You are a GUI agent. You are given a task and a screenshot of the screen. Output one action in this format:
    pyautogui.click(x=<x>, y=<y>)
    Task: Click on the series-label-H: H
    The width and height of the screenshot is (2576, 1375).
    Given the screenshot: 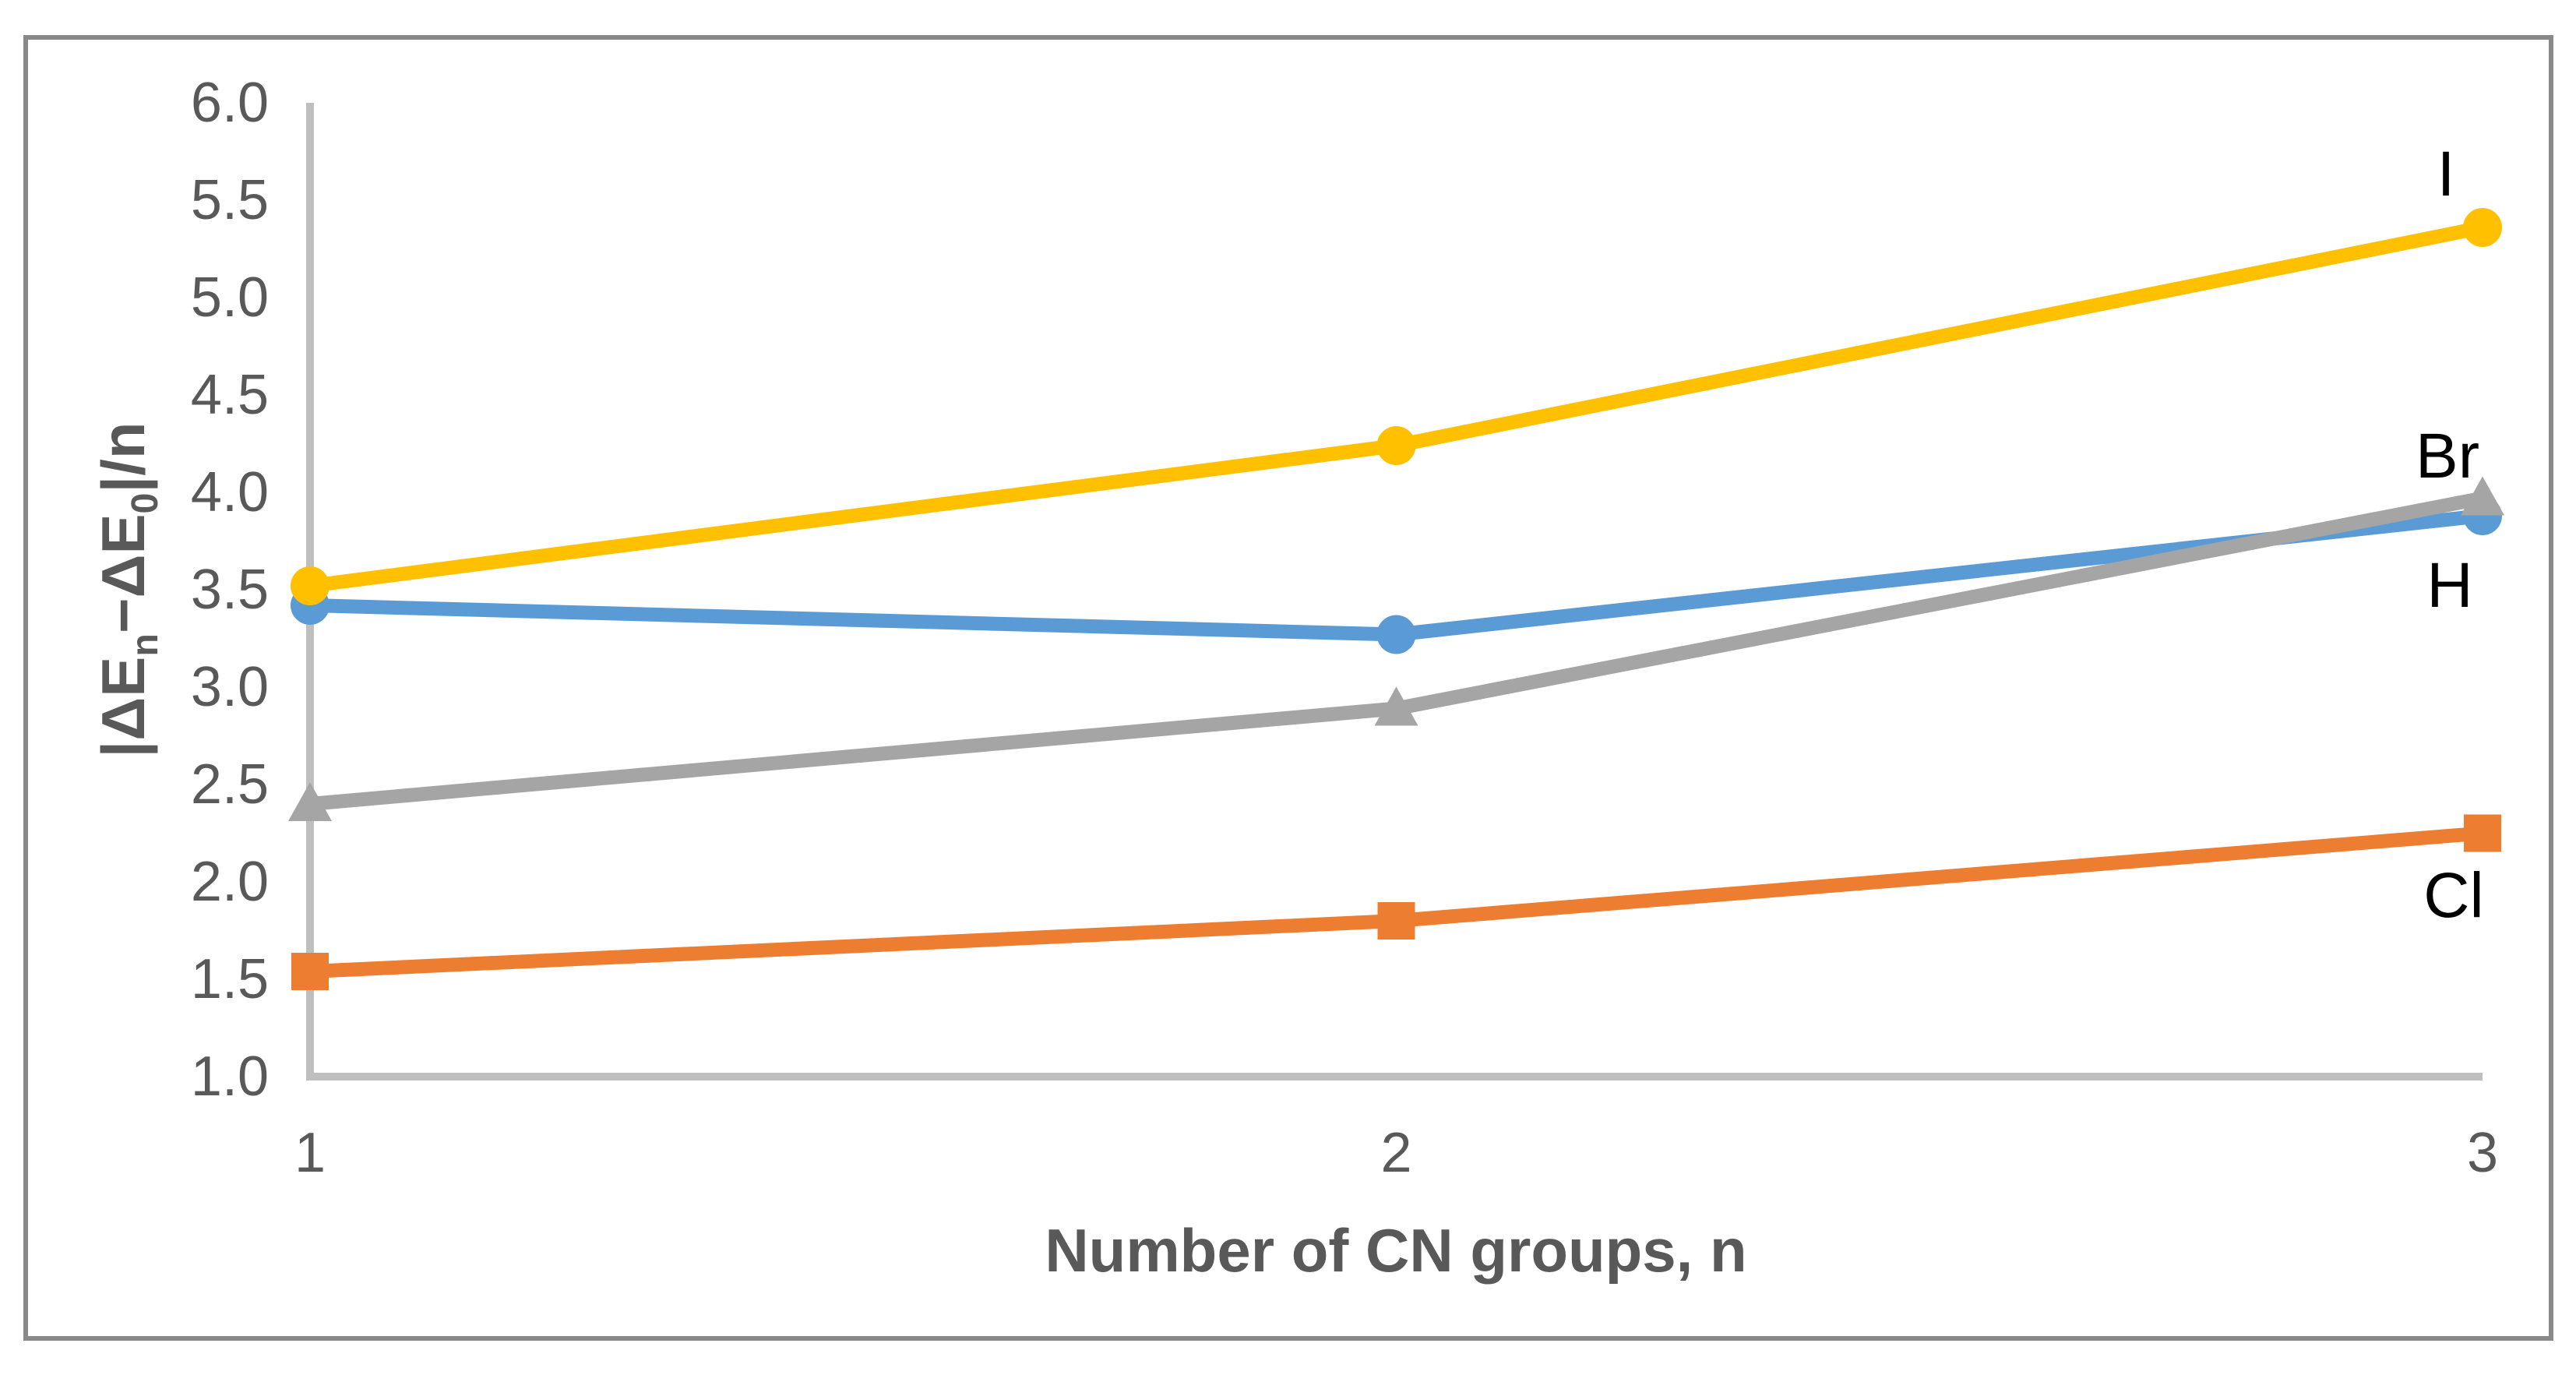 What is the action you would take?
    pyautogui.click(x=2449, y=585)
    